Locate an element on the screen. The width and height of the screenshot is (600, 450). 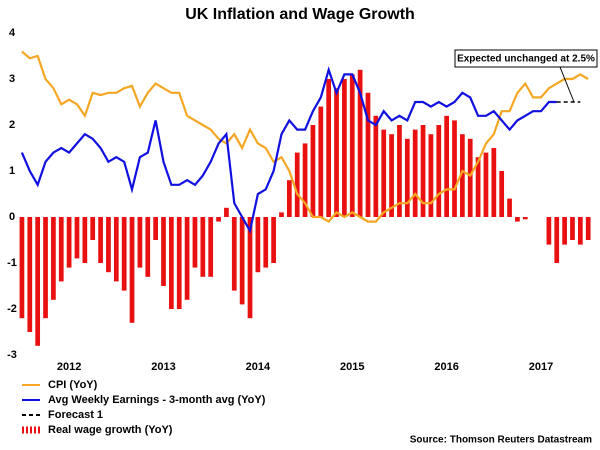
x-tick-label: 2016 is located at coordinates (446, 367).